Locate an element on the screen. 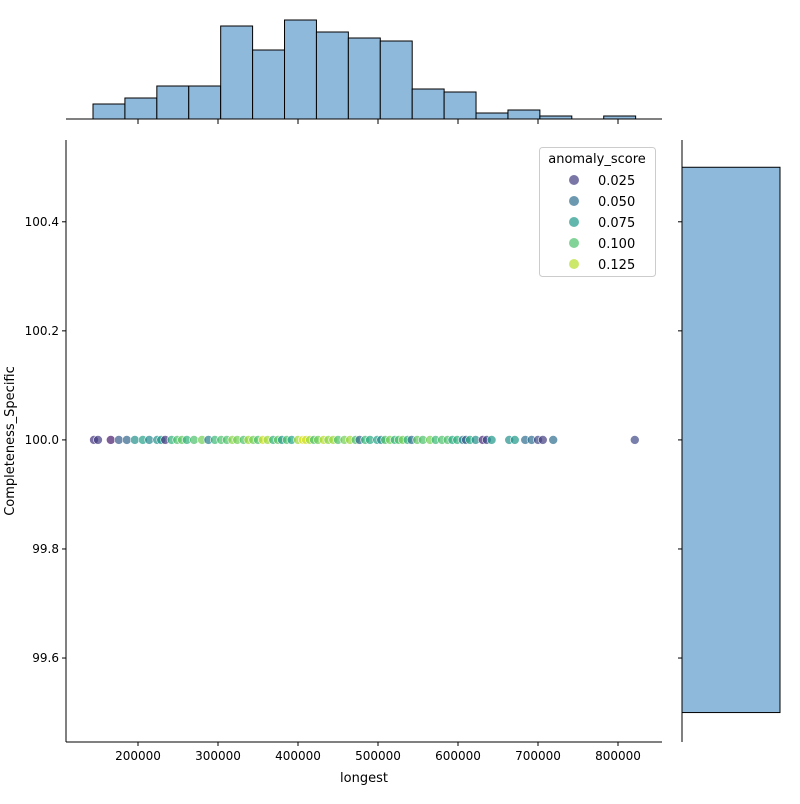 Image resolution: width=800 pixels, height=804 pixels. legend-label: 0.075 is located at coordinates (616, 223).